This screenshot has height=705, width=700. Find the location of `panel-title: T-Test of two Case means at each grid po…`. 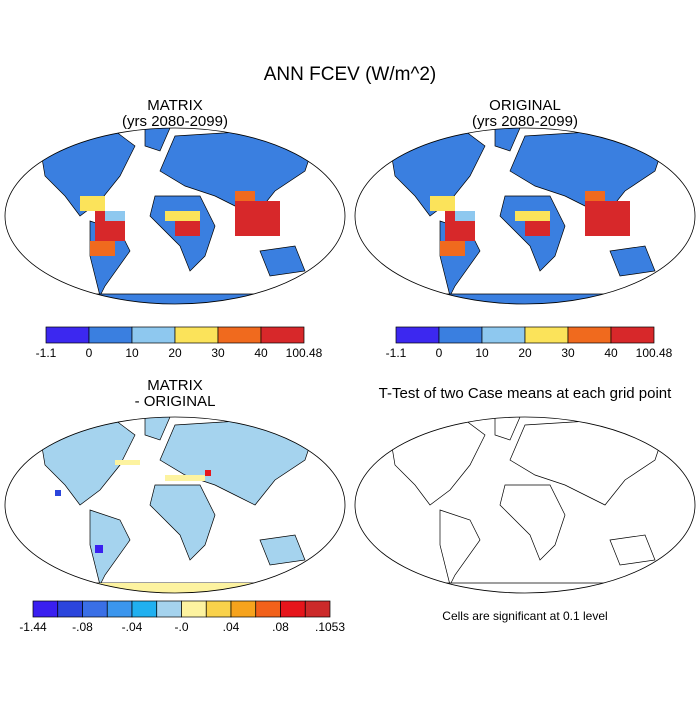

panel-title: T-Test of two Case means at each grid po… is located at coordinates (525, 393).